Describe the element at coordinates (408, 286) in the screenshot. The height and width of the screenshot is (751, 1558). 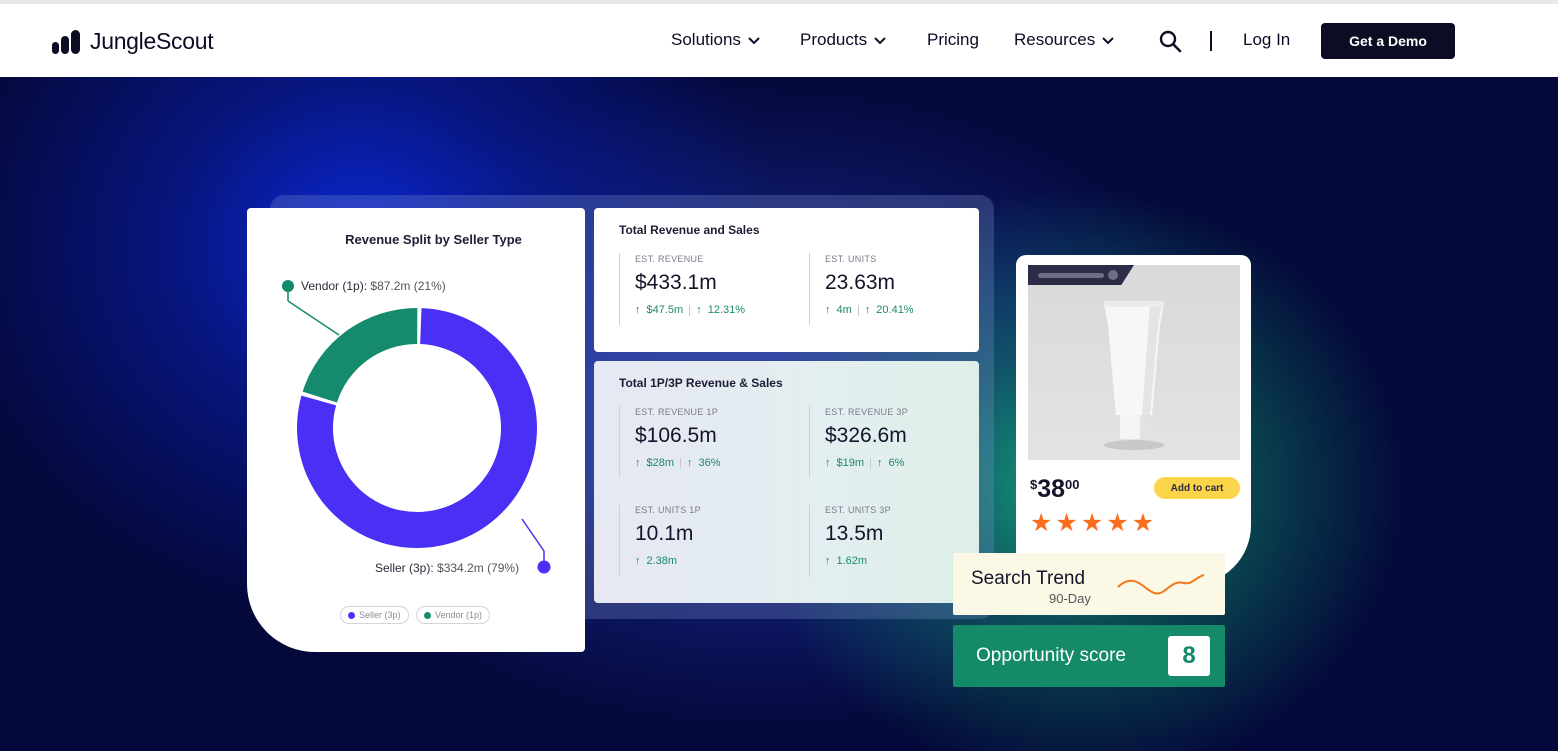
I see `vendor-callout-value: $87.2m (21%)` at that location.